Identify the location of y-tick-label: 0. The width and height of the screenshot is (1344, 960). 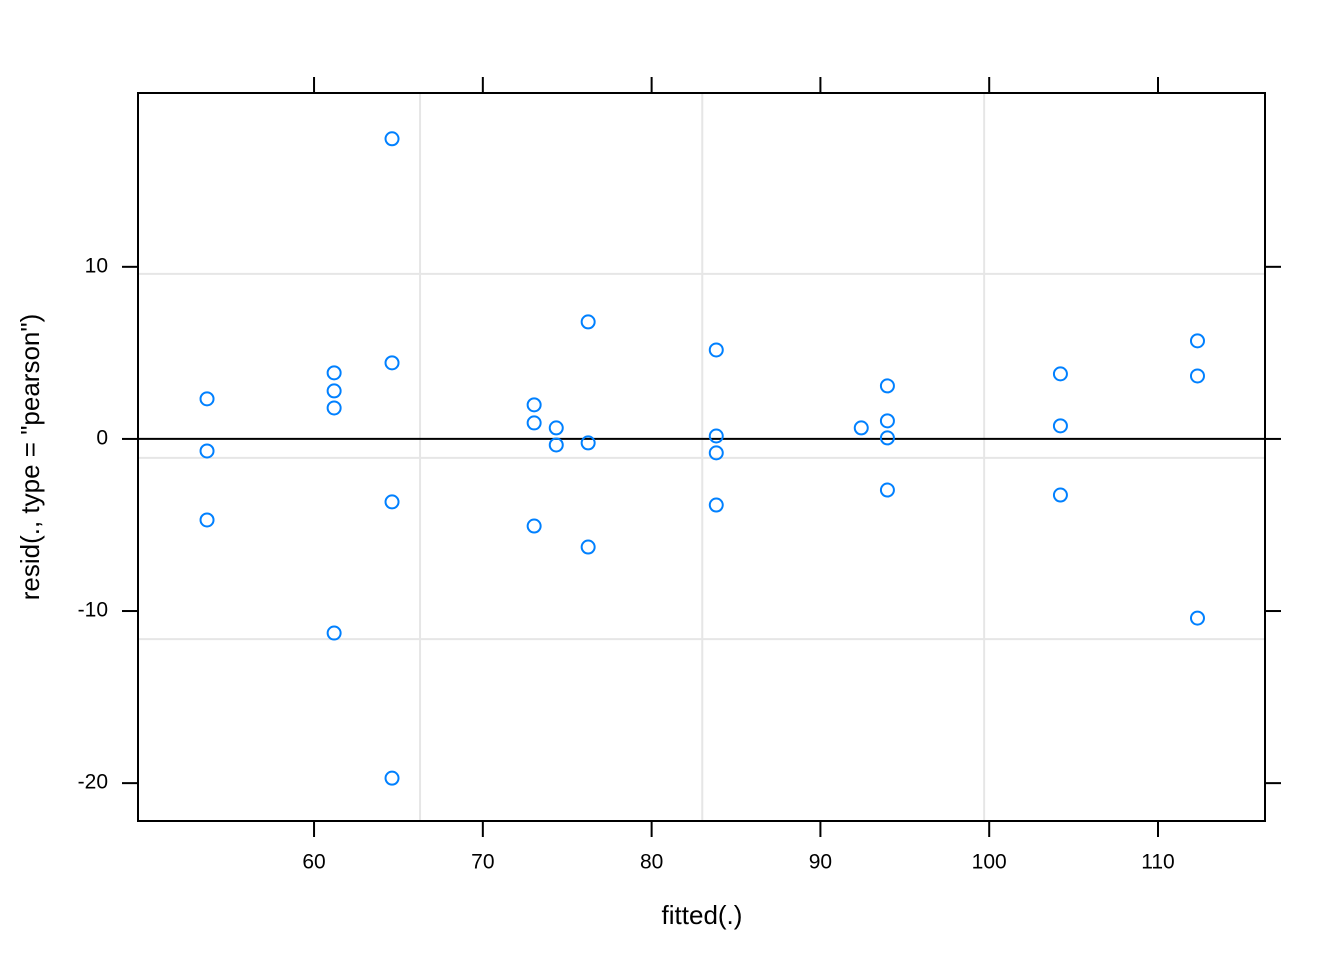
(102, 437).